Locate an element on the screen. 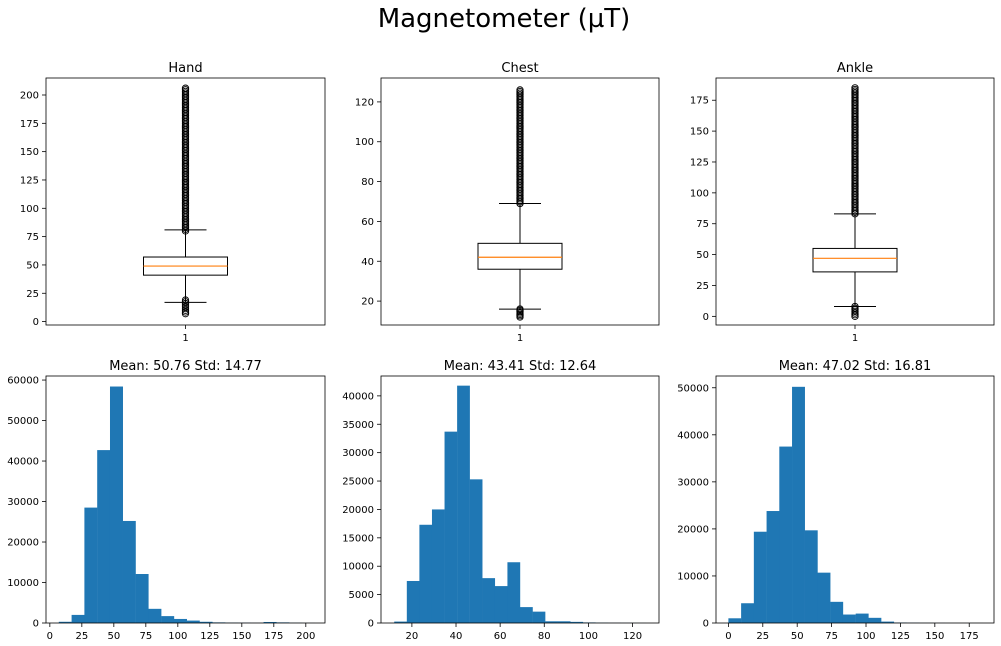 The height and width of the screenshot is (646, 1001). y-tick-label: 60000 is located at coordinates (23, 381).